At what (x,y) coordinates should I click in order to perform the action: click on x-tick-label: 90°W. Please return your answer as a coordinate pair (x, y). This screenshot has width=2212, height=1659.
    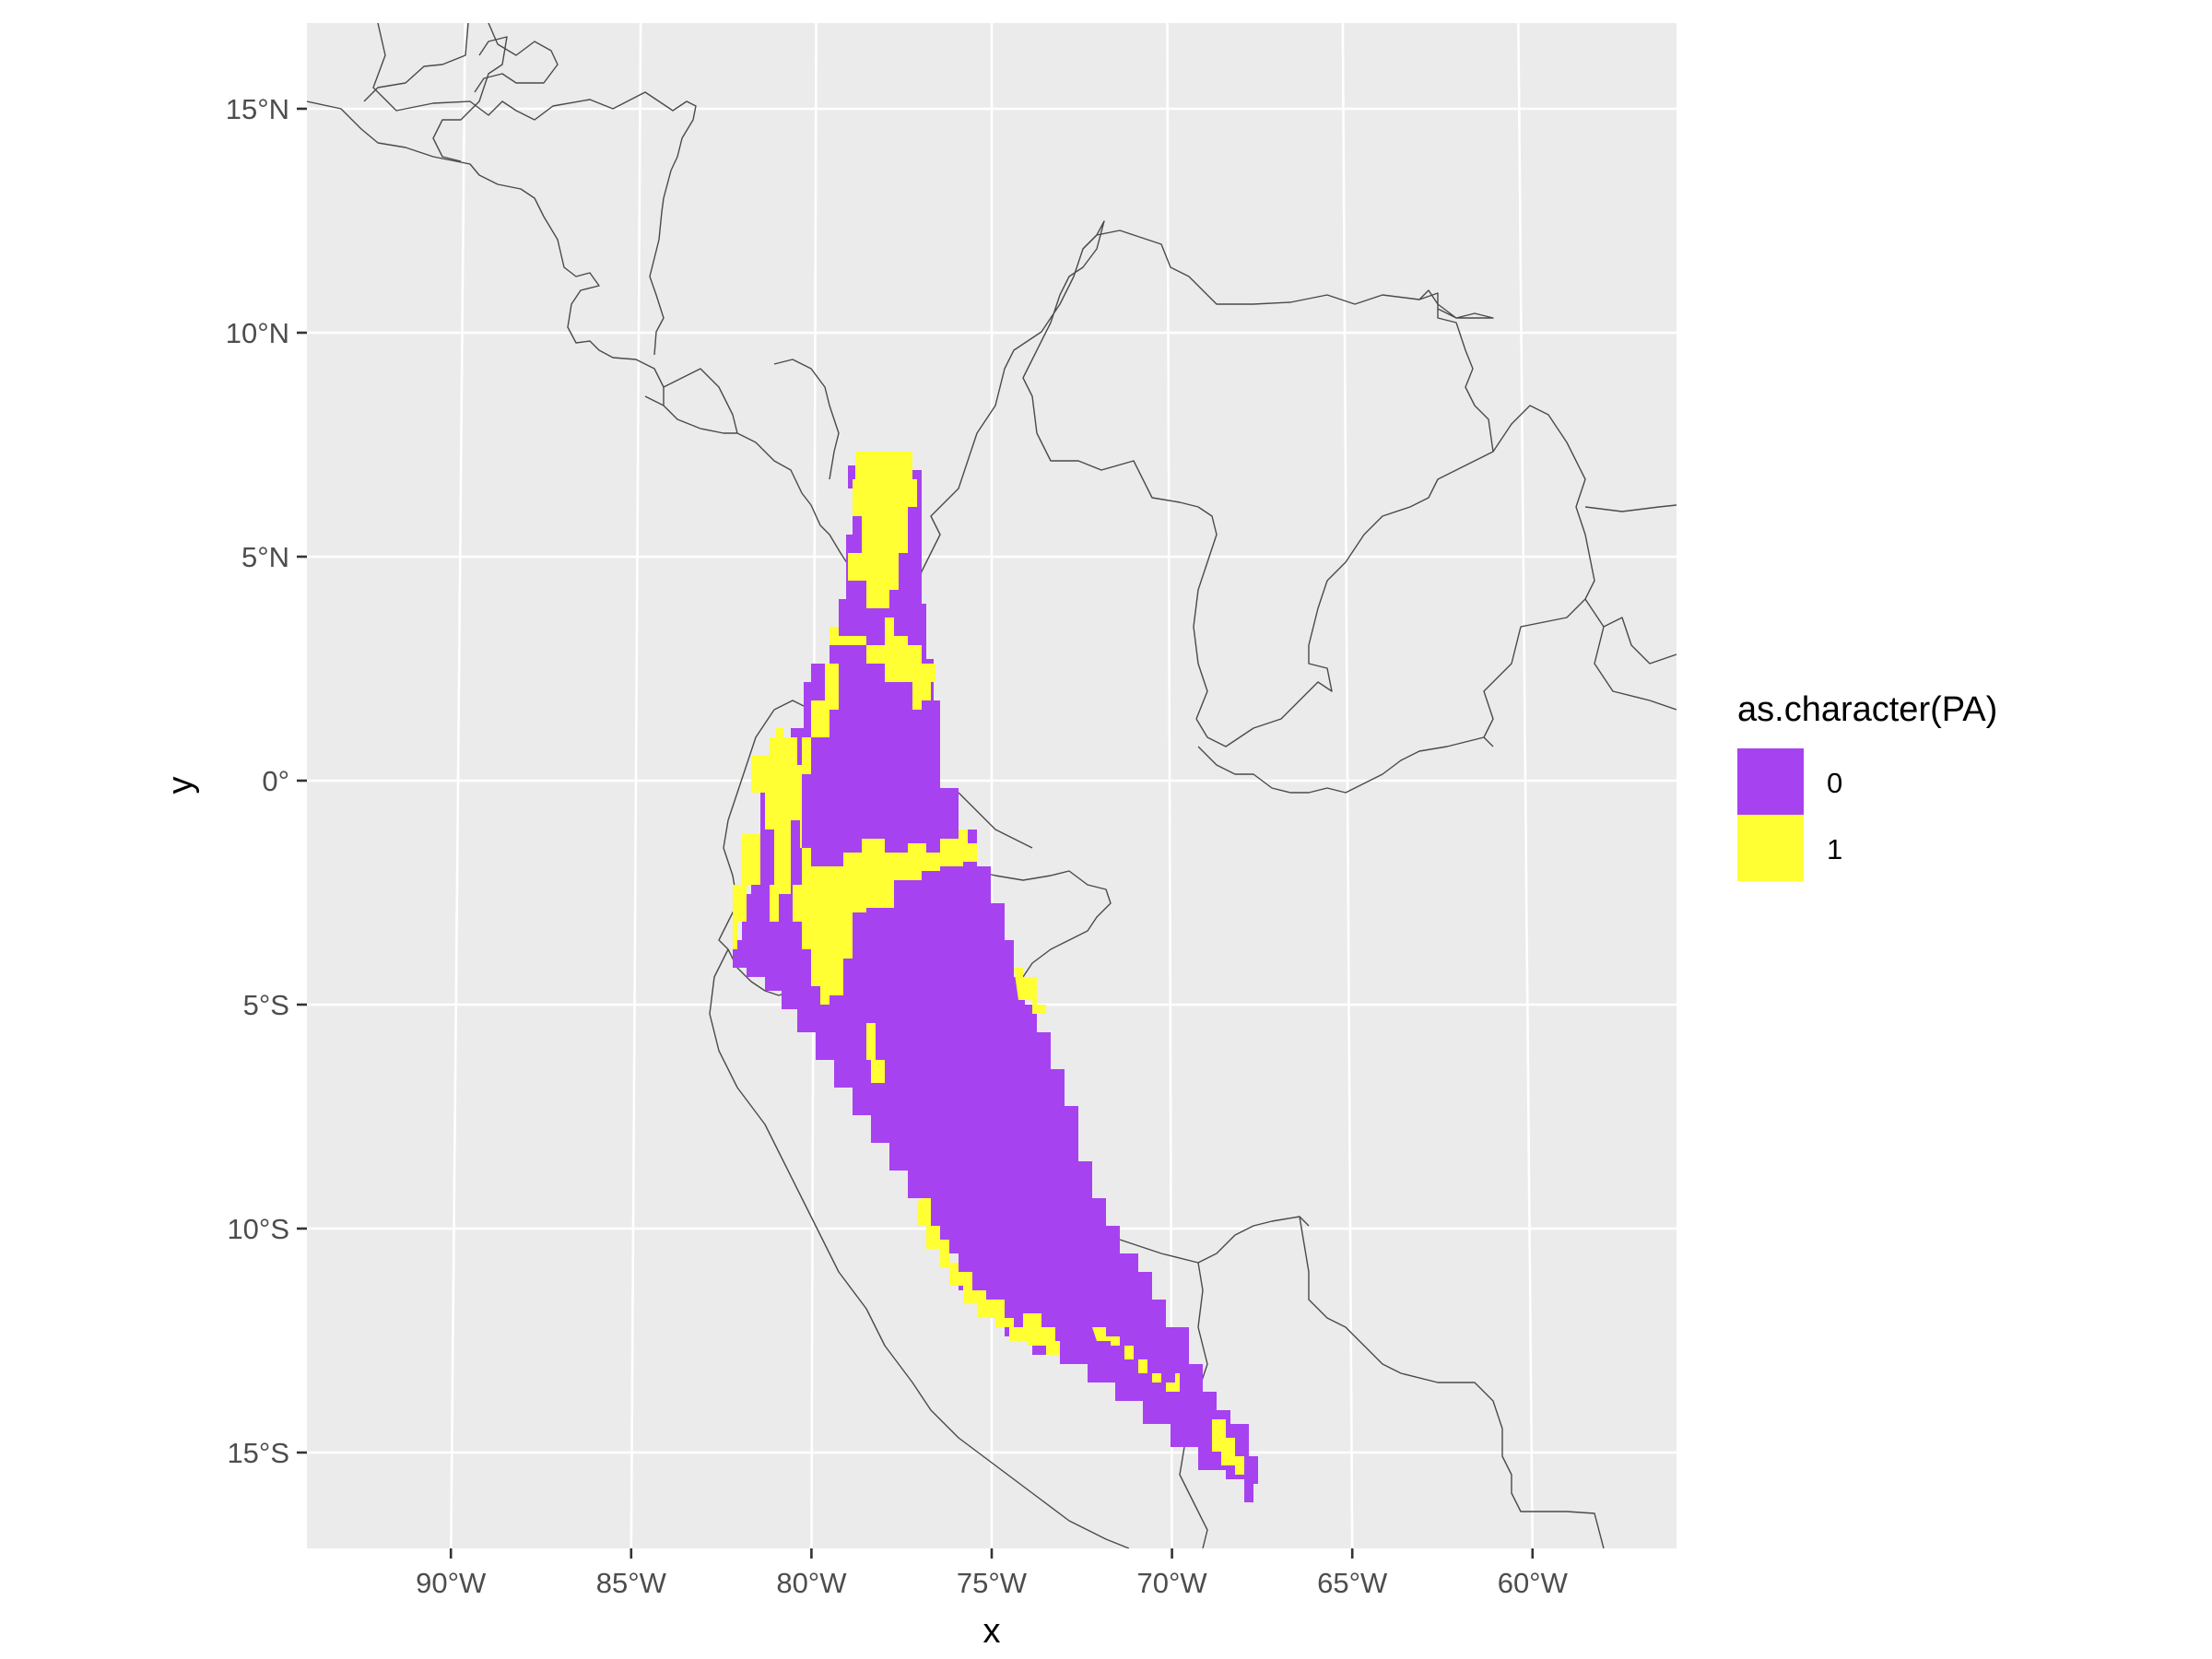
    Looking at the image, I should click on (451, 1583).